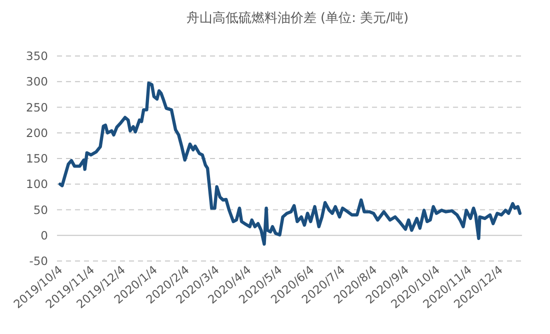 The image size is (550, 334). Describe the element at coordinates (37, 133) in the screenshot. I see `y-tick-label: 200` at that location.